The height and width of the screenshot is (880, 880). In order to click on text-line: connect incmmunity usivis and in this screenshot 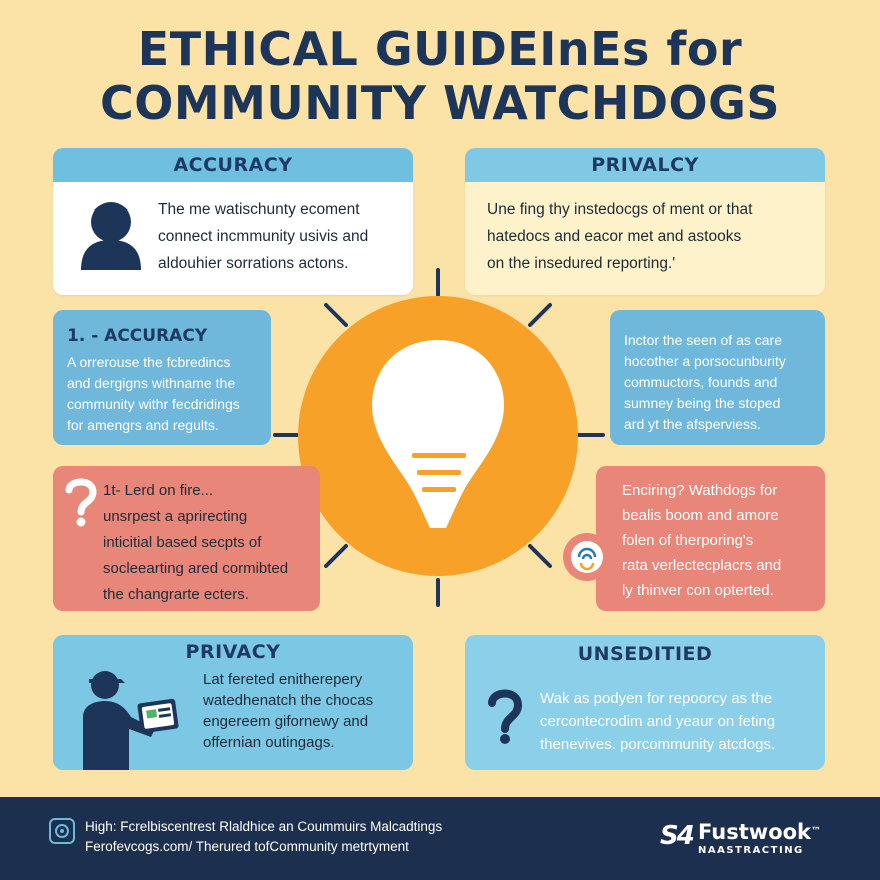, I will do `click(263, 236)`.